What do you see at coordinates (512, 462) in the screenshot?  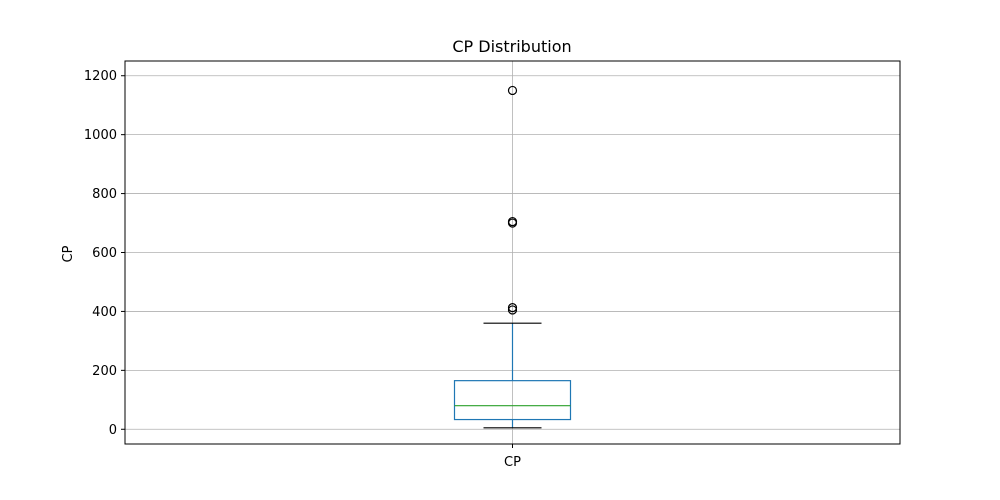 I see `x-tick-label: CP` at bounding box center [512, 462].